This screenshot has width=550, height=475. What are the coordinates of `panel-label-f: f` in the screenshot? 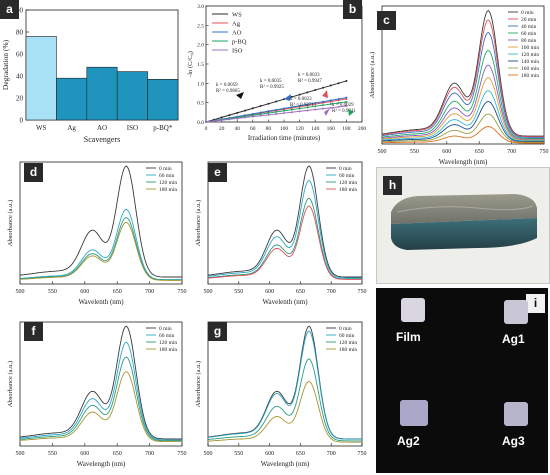 It's located at (33, 331).